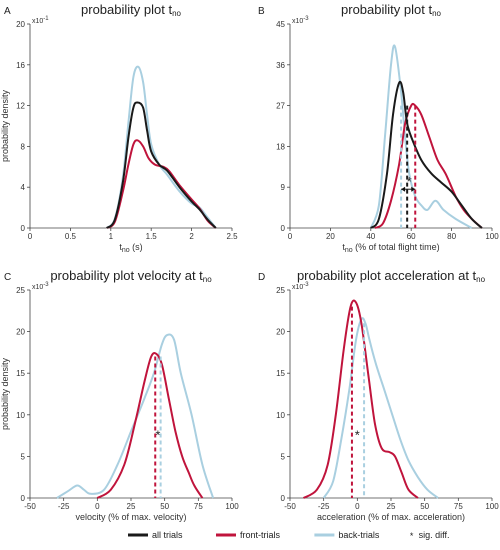  Describe the element at coordinates (7, 11) in the screenshot. I see `panel-letter: A` at that location.